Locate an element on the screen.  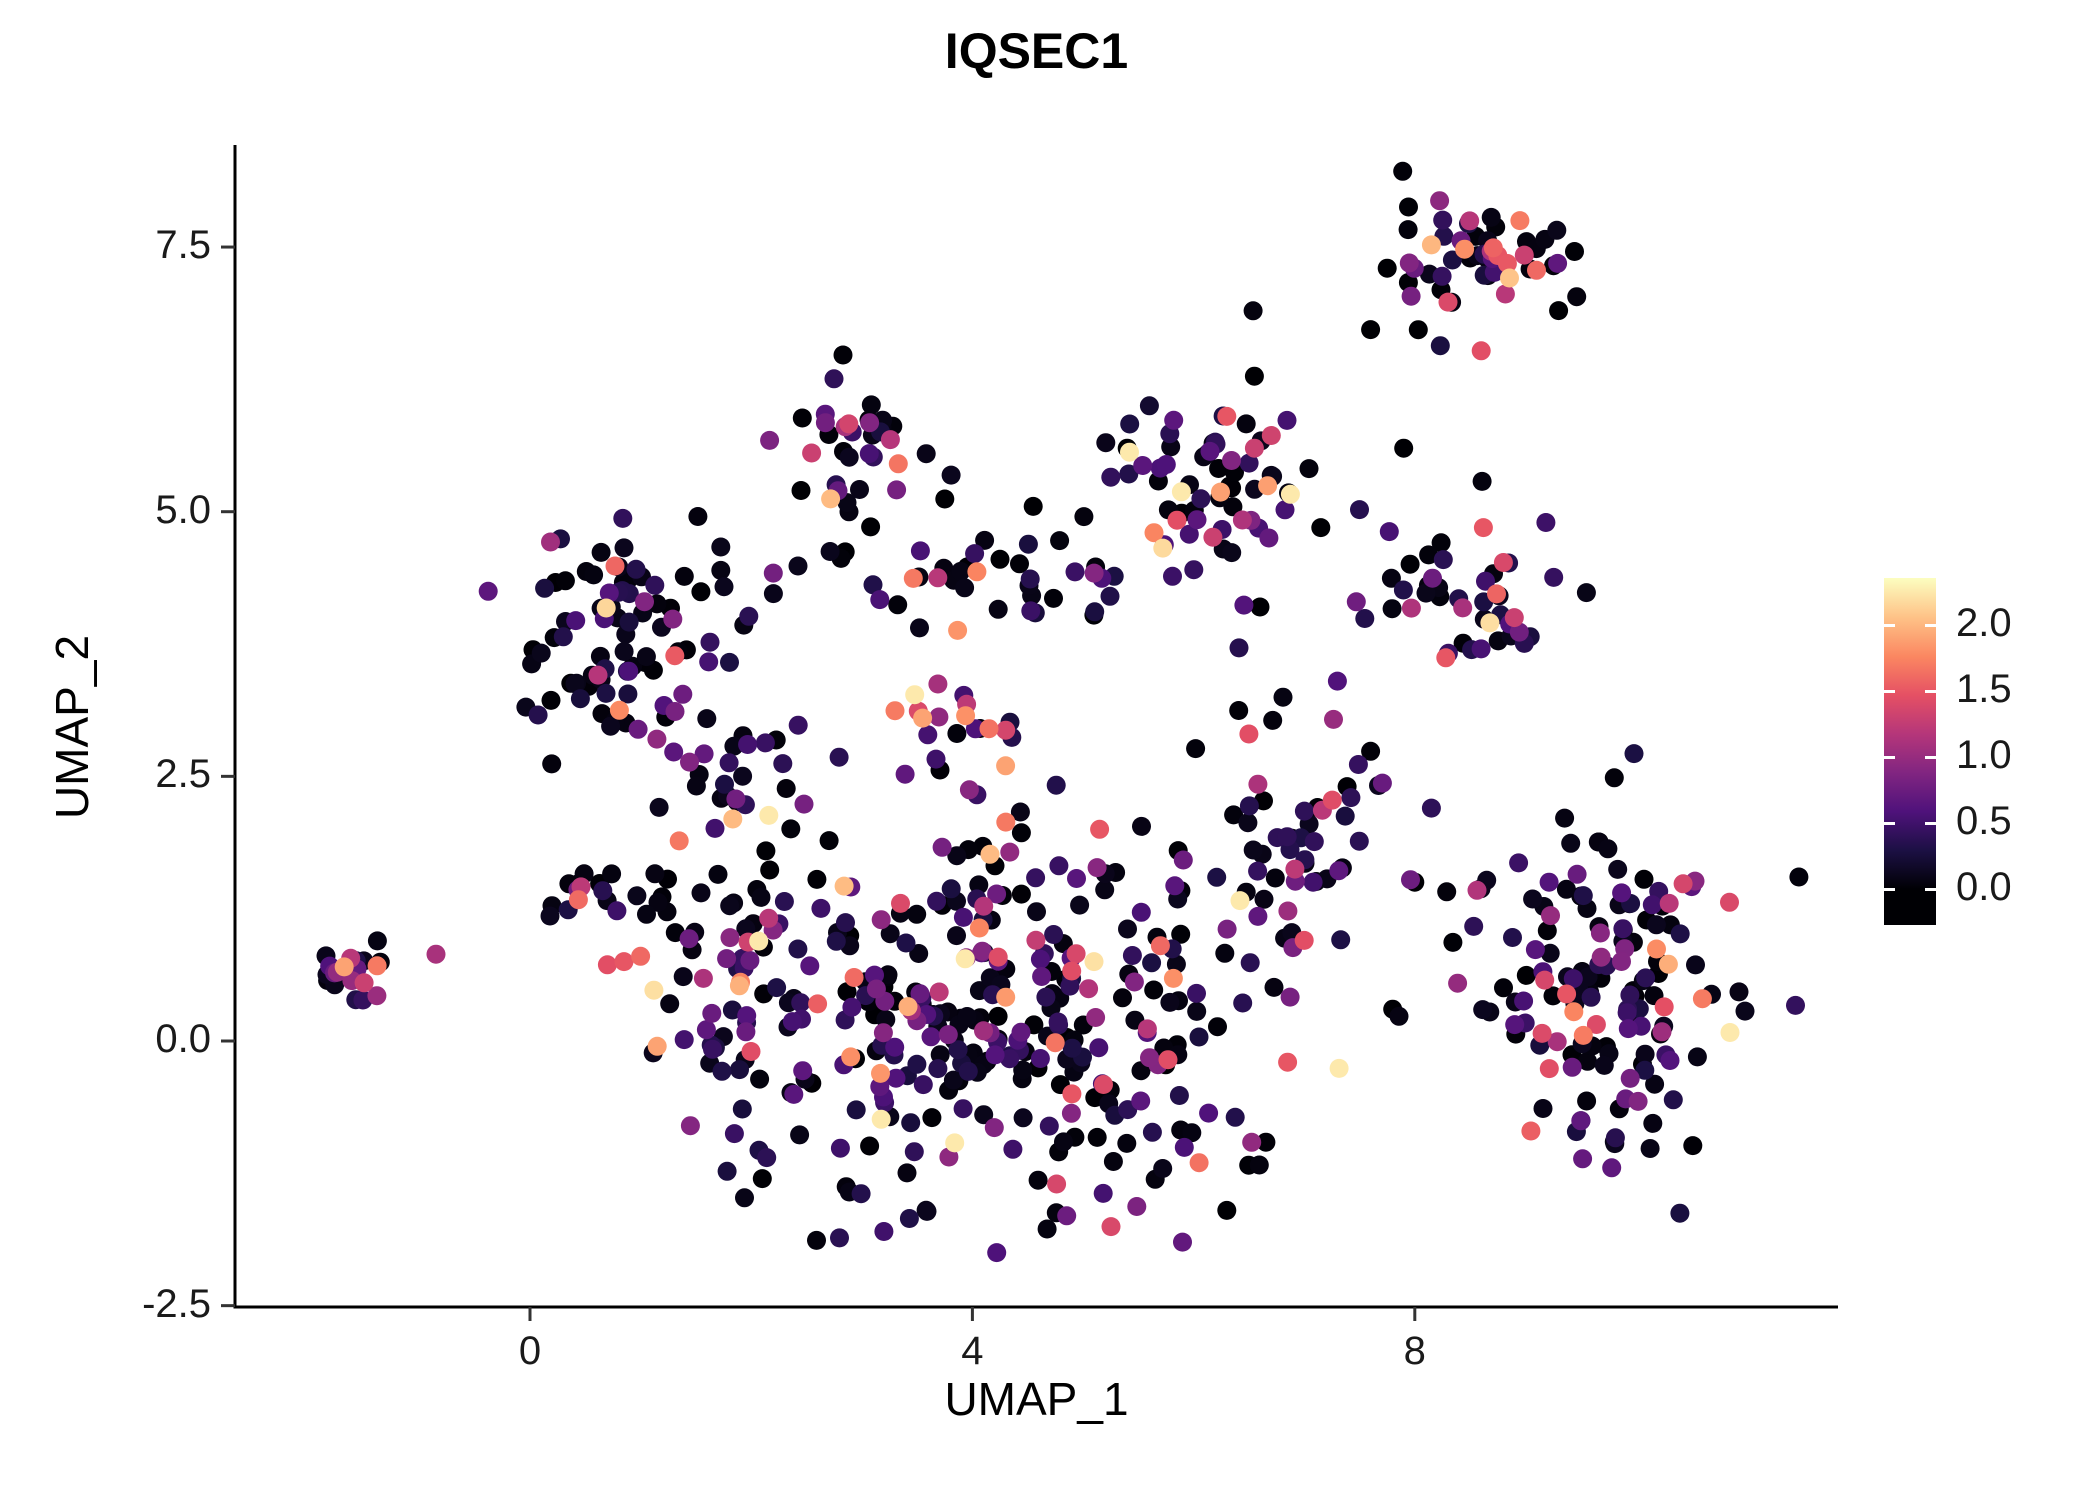
y-tick-label: 5.0 is located at coordinates (183, 509).